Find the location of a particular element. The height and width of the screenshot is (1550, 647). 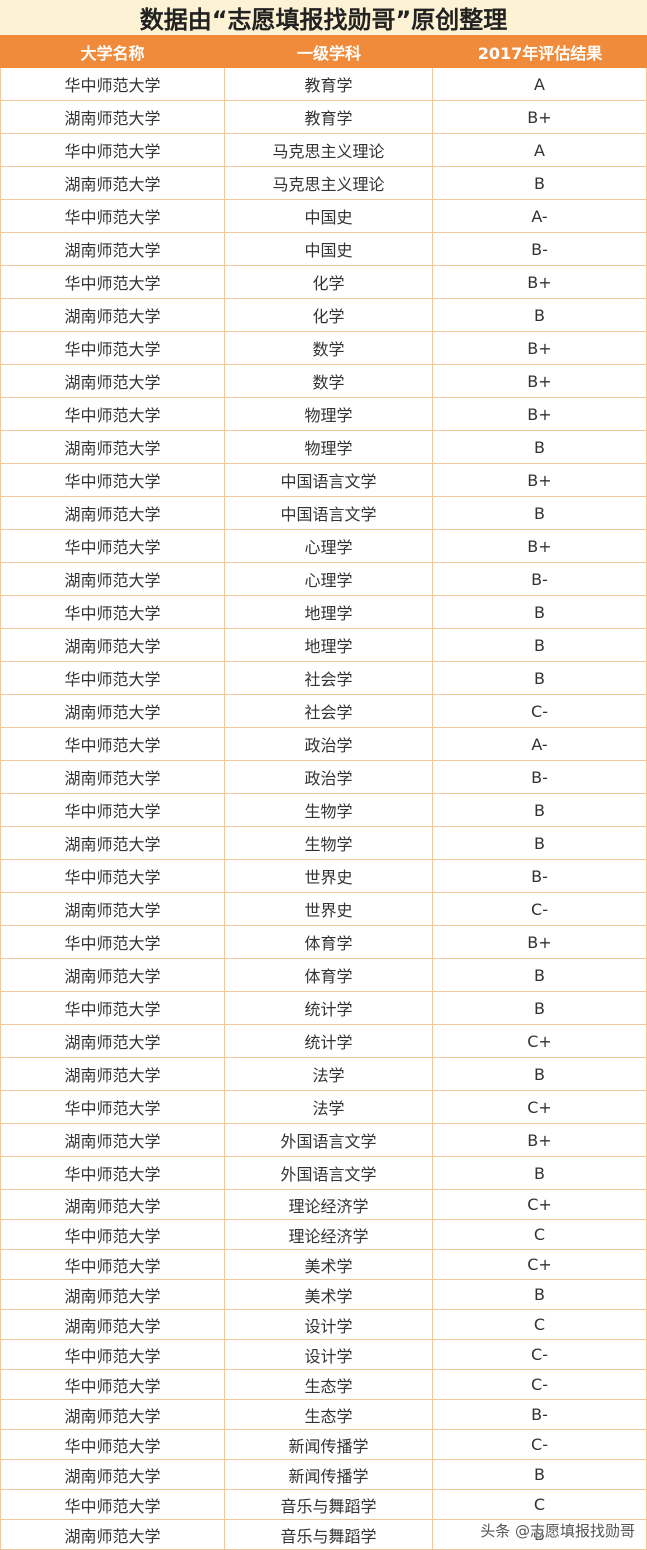

table-cell: 外国语言文学 is located at coordinates (329, 1173).